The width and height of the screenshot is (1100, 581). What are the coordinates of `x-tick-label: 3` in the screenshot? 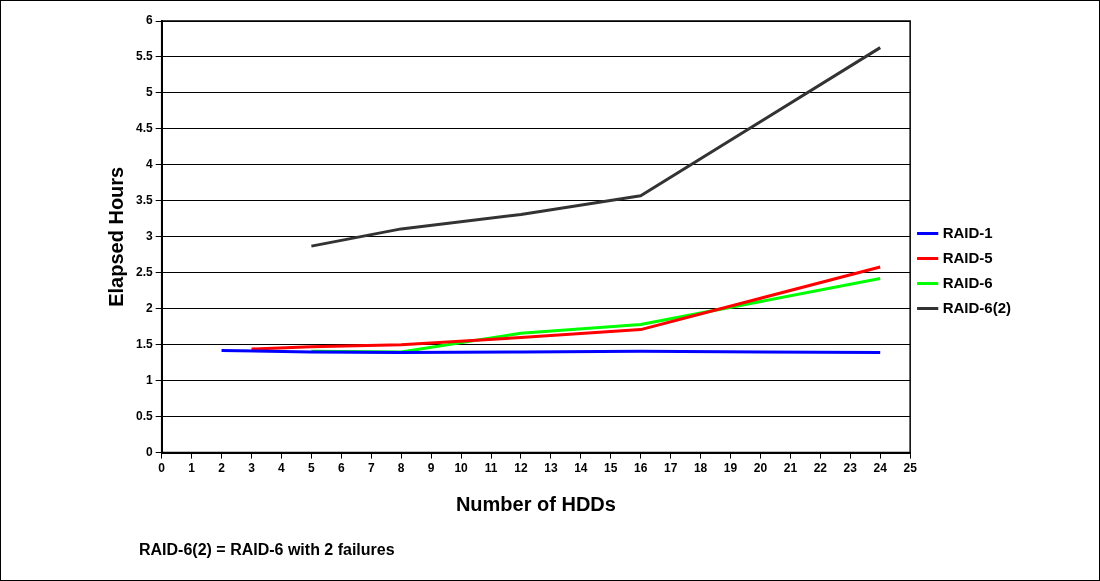 It's located at (252, 468).